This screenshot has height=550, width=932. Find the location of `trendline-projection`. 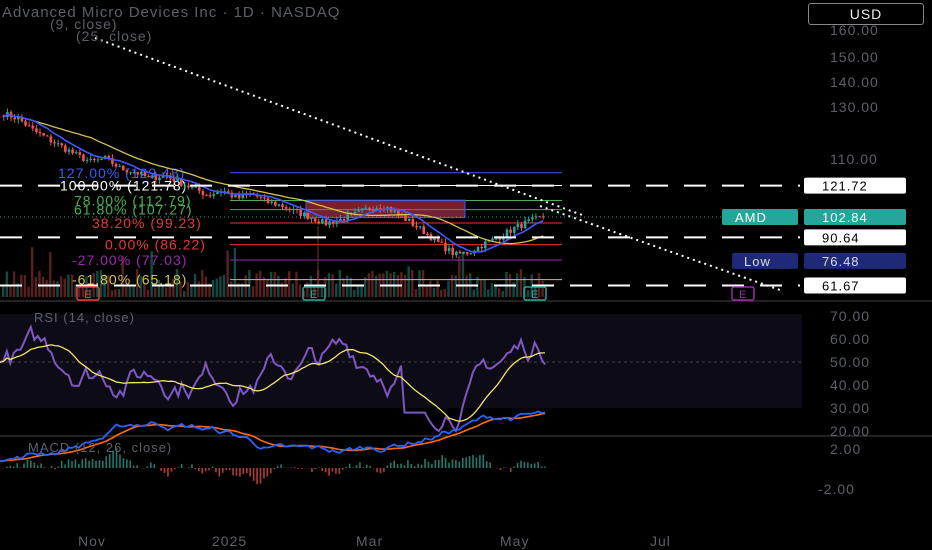

trendline-projection is located at coordinates (660, 248).